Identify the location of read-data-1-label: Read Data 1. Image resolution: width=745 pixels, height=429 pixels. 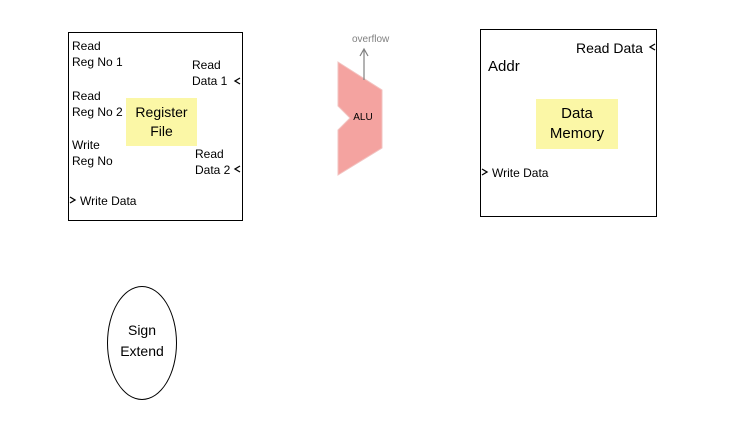
(210, 73).